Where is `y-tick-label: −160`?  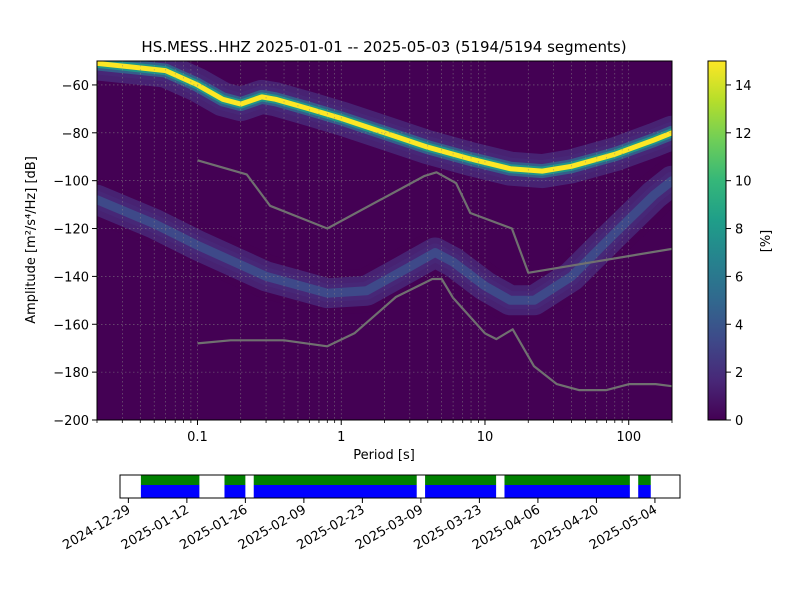 y-tick-label: −160 is located at coordinates (71, 325).